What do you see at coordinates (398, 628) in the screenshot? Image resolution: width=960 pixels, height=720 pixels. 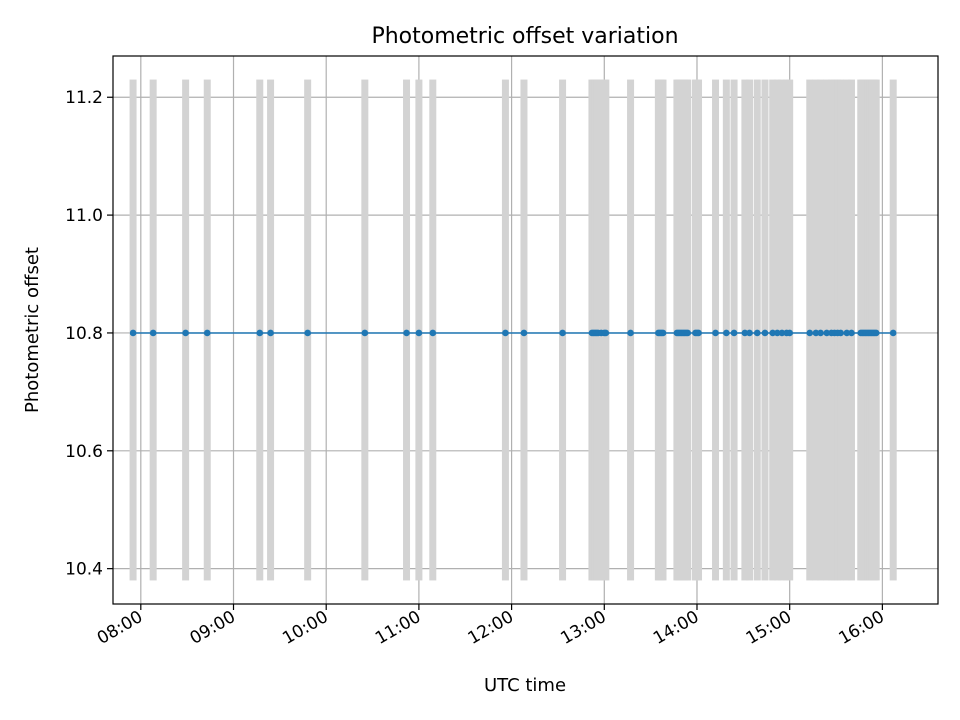 I see `x-tick-label: 11:00` at bounding box center [398, 628].